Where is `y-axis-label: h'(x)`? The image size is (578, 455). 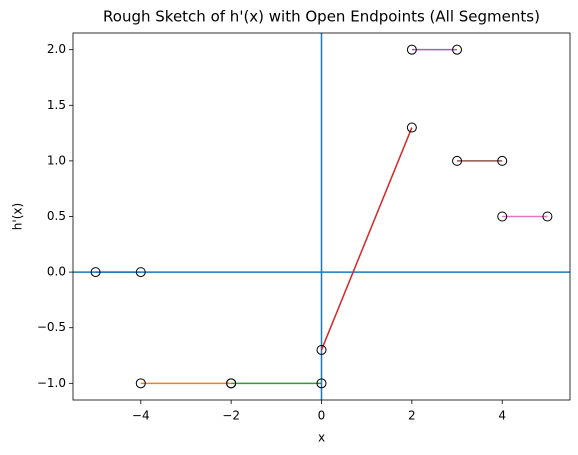 y-axis-label: h'(x) is located at coordinates (18, 216).